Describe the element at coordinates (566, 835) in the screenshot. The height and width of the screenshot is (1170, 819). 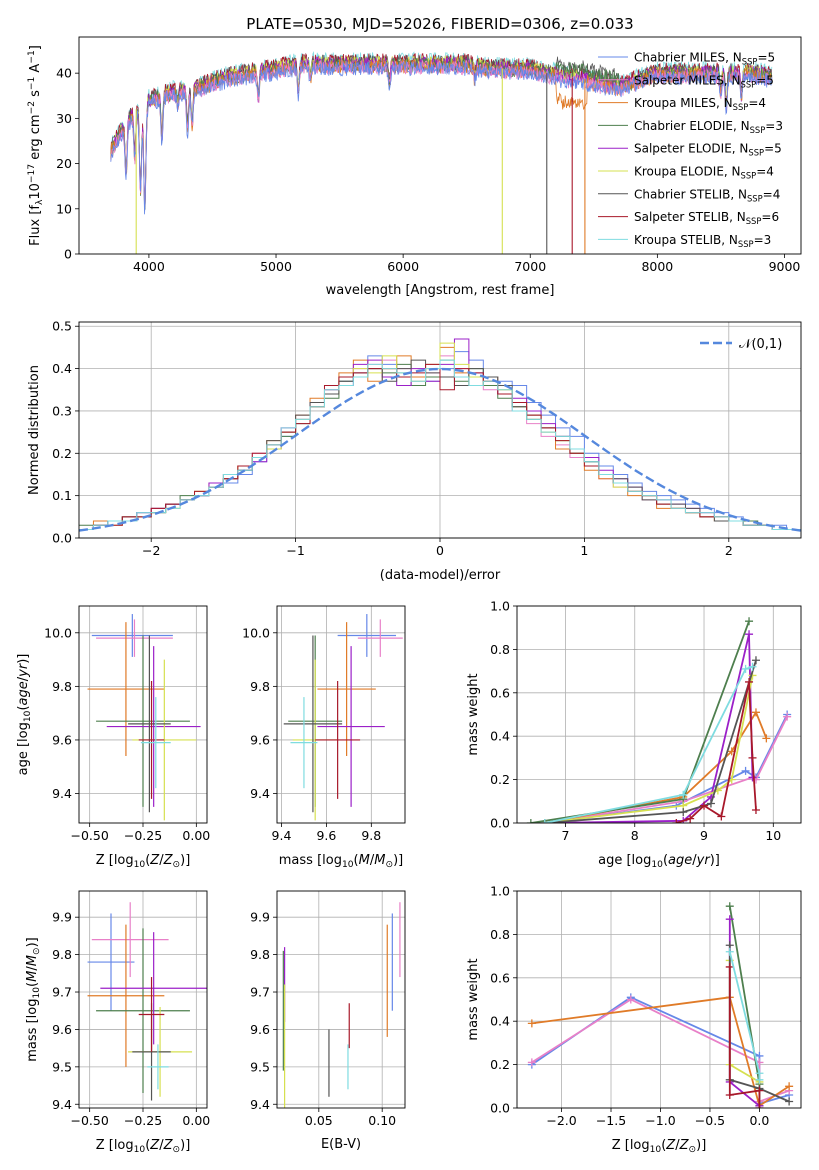
I see `x-tick-label: 7` at that location.